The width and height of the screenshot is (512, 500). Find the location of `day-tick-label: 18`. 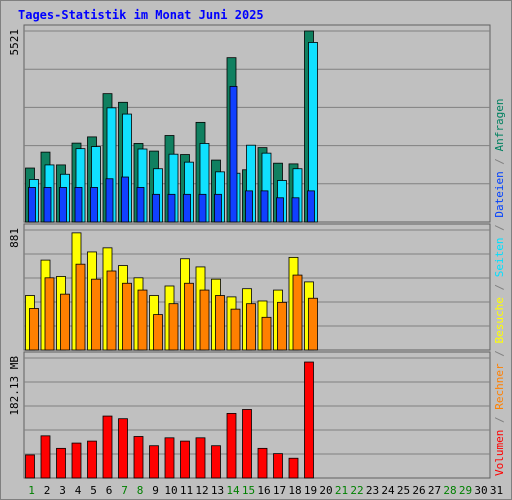

day-tick-label: 18 is located at coordinates (294, 490).